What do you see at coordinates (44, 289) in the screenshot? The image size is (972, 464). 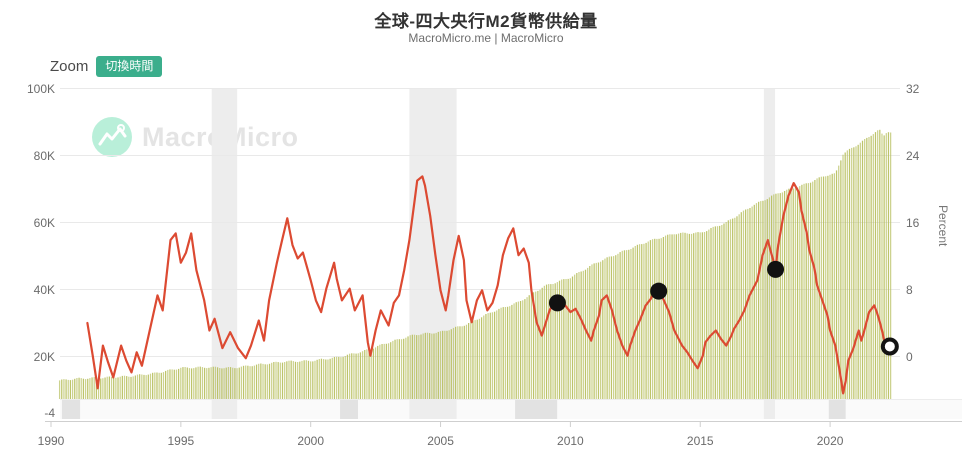 I see `left-axis-label: 40K` at bounding box center [44, 289].